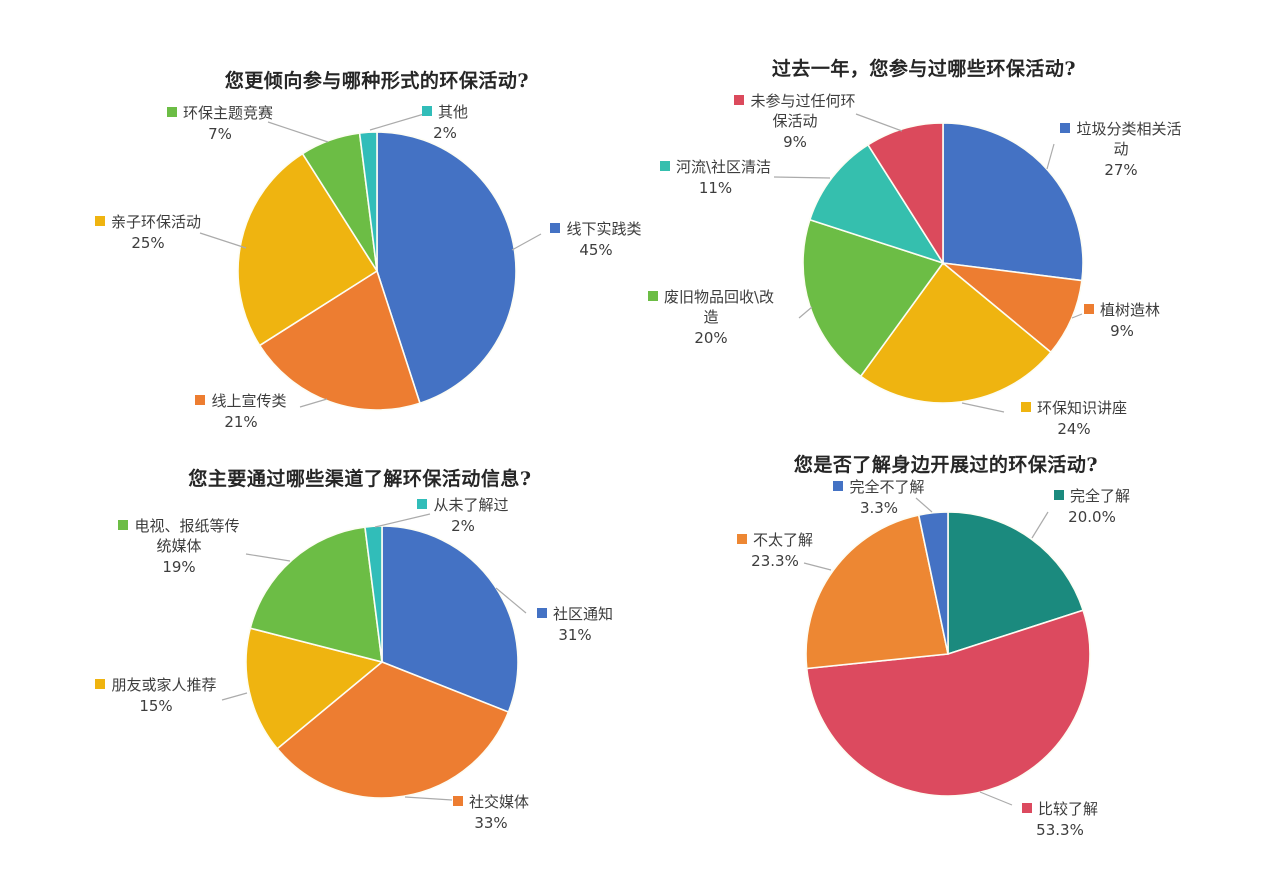 This screenshot has width=1268, height=896. What do you see at coordinates (604, 229) in the screenshot?
I see `slice-label: 线下实践类` at bounding box center [604, 229].